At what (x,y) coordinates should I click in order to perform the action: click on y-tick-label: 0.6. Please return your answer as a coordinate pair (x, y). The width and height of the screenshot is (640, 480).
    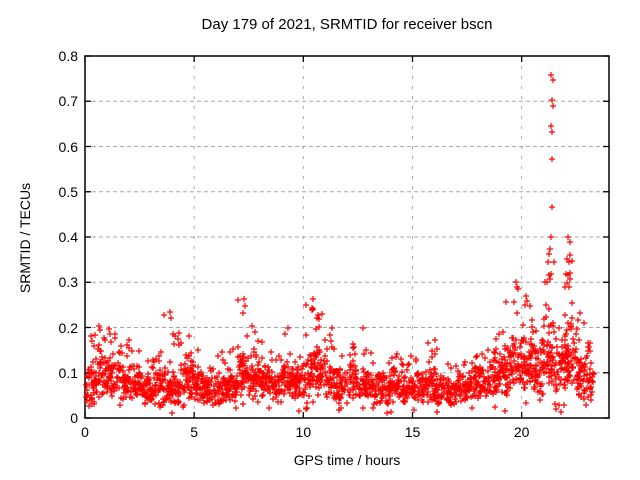
    Looking at the image, I should click on (68, 146).